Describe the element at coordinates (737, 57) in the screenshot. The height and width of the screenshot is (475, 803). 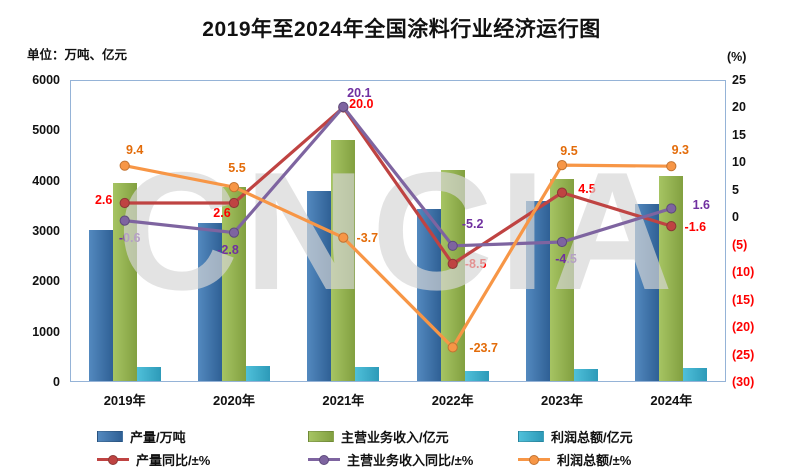
I see `right-axis-unit-label: (%)` at that location.